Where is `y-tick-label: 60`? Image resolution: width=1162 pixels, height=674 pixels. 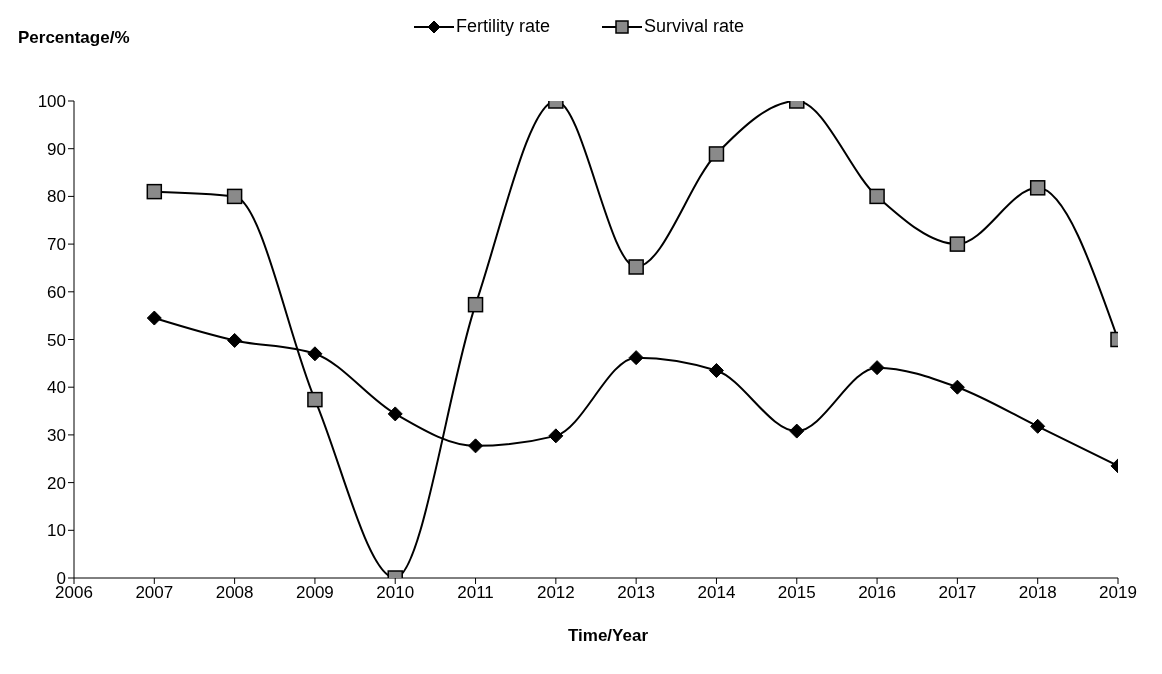 y-tick-label: 60 is located at coordinates (56, 292).